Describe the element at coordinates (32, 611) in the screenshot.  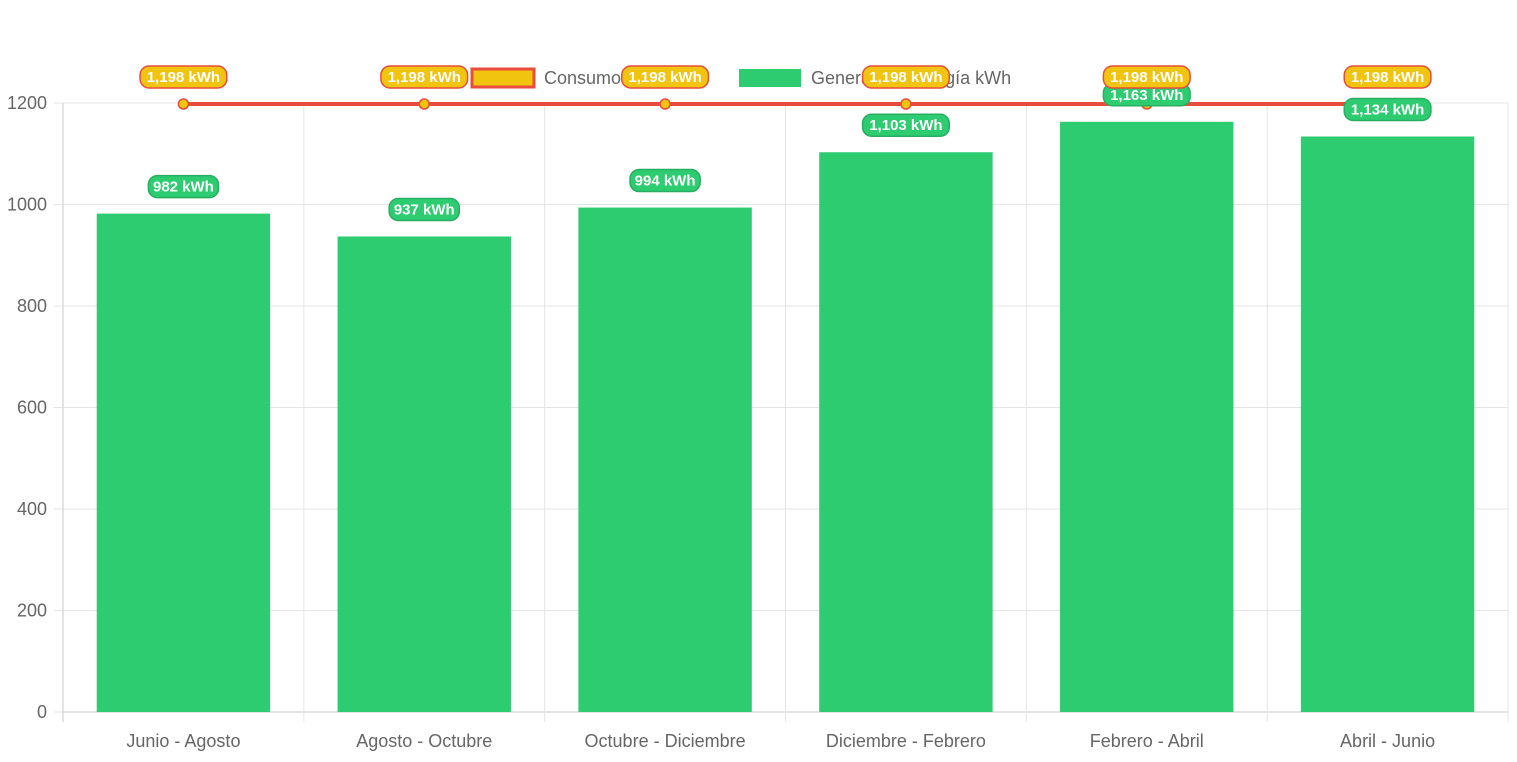
I see `y-tick-label: 200` at that location.